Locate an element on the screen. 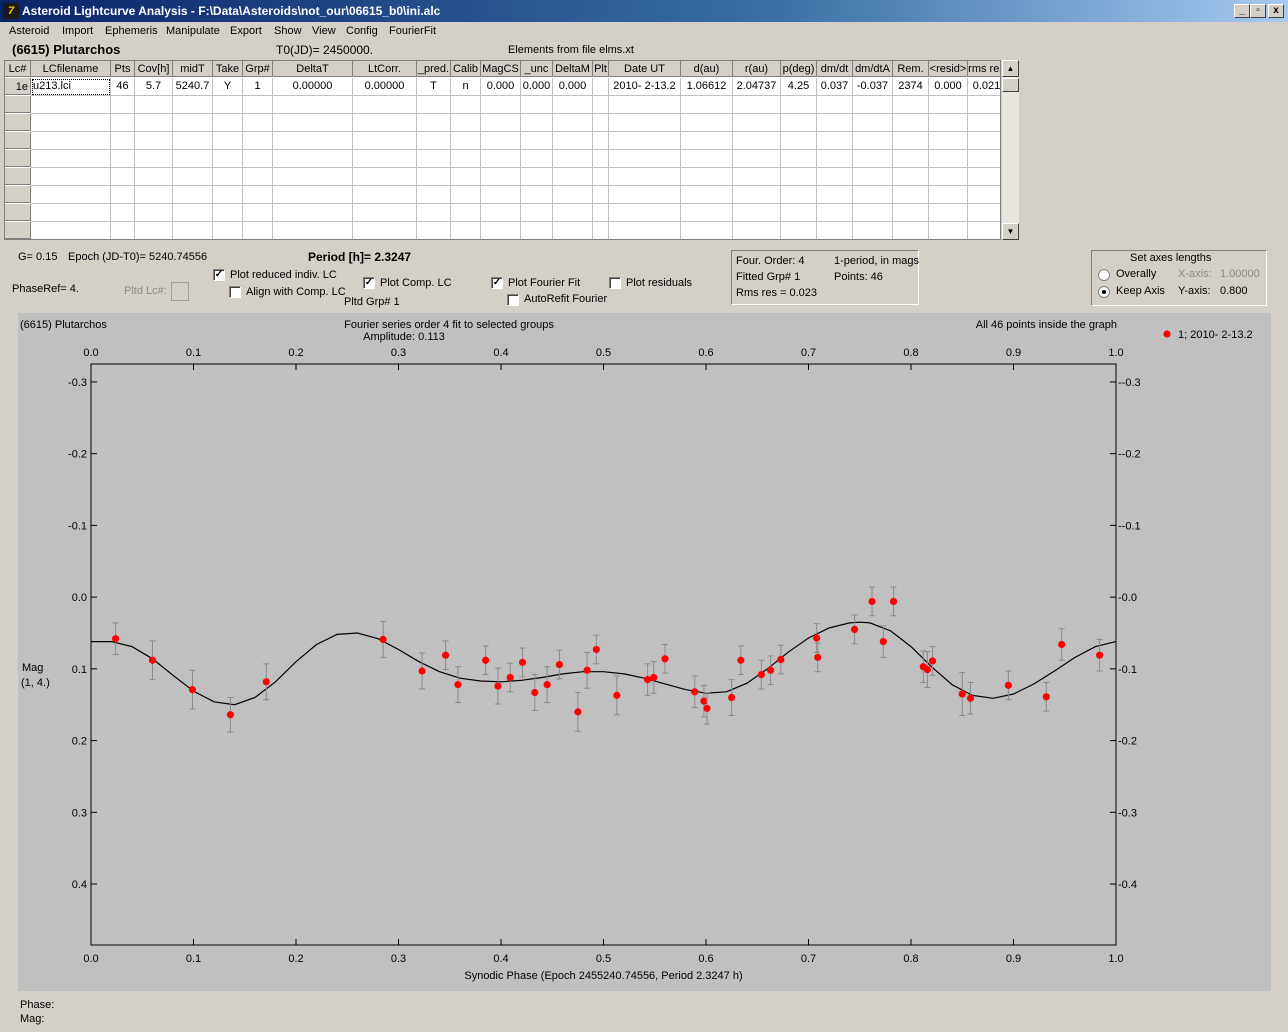 The height and width of the screenshot is (1032, 1288). column-header: rms res is located at coordinates (984, 69).